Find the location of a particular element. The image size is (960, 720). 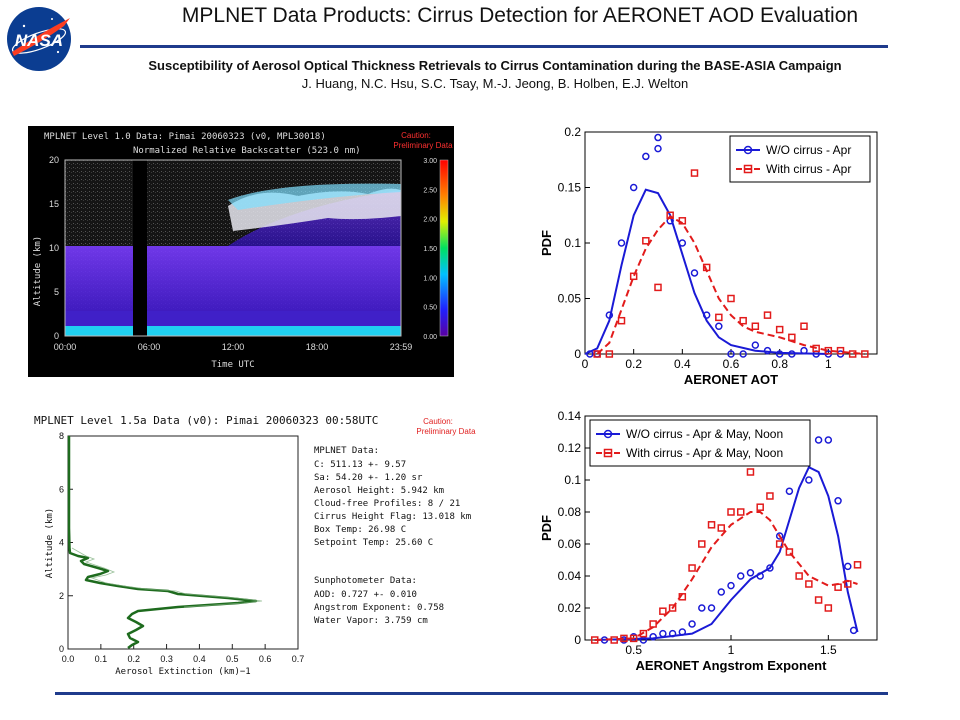

mplnet-line: Setpoint Temp: 25.60 C is located at coordinates (374, 543).